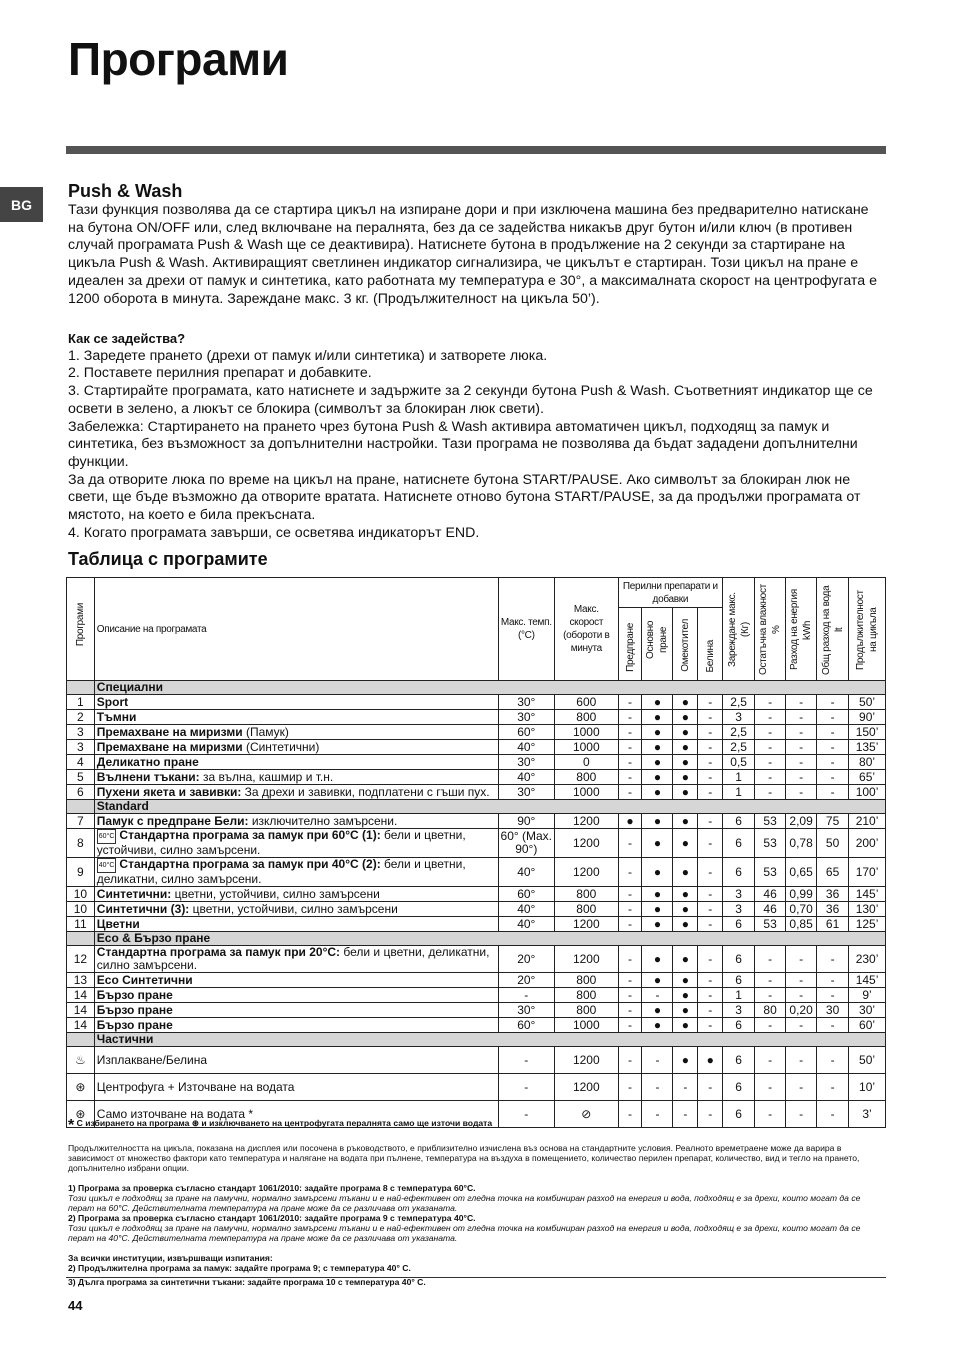  Describe the element at coordinates (265, 731) in the screenshot. I see `program-detail: (Памук)` at that location.